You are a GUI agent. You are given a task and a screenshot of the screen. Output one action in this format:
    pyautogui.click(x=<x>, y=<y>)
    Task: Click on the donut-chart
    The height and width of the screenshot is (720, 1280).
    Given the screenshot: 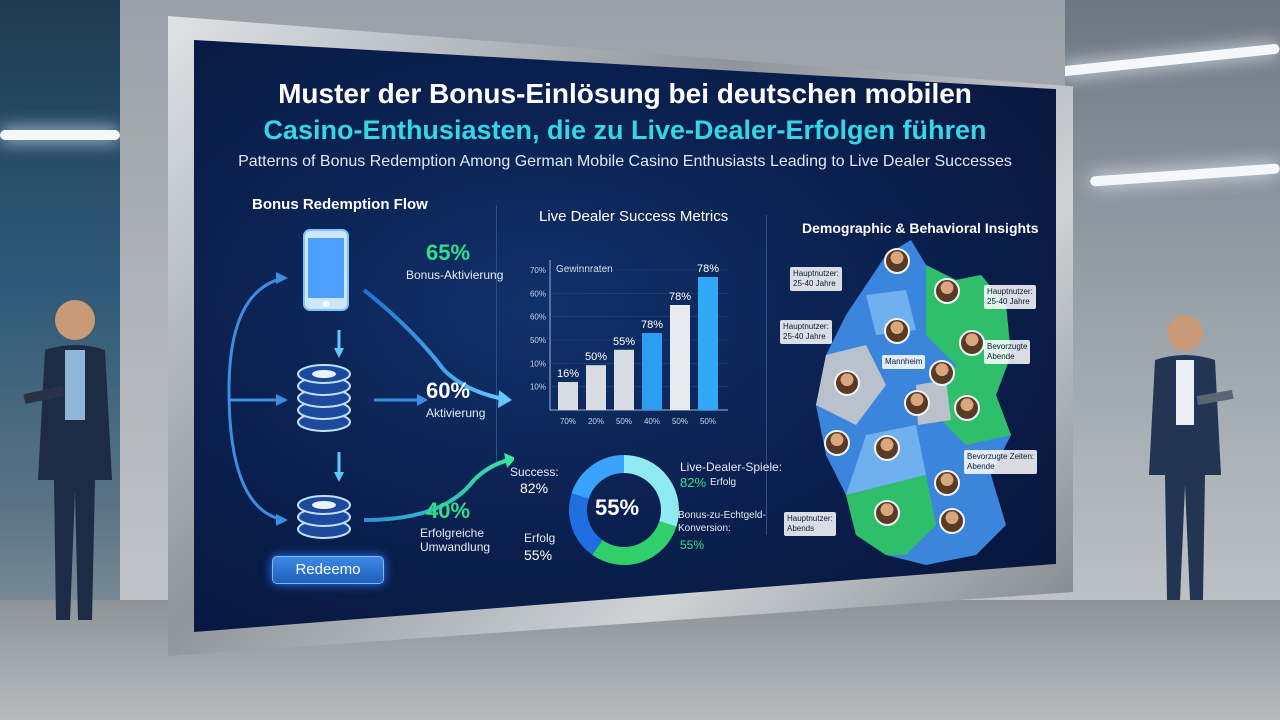 What is the action you would take?
    pyautogui.click(x=624, y=510)
    